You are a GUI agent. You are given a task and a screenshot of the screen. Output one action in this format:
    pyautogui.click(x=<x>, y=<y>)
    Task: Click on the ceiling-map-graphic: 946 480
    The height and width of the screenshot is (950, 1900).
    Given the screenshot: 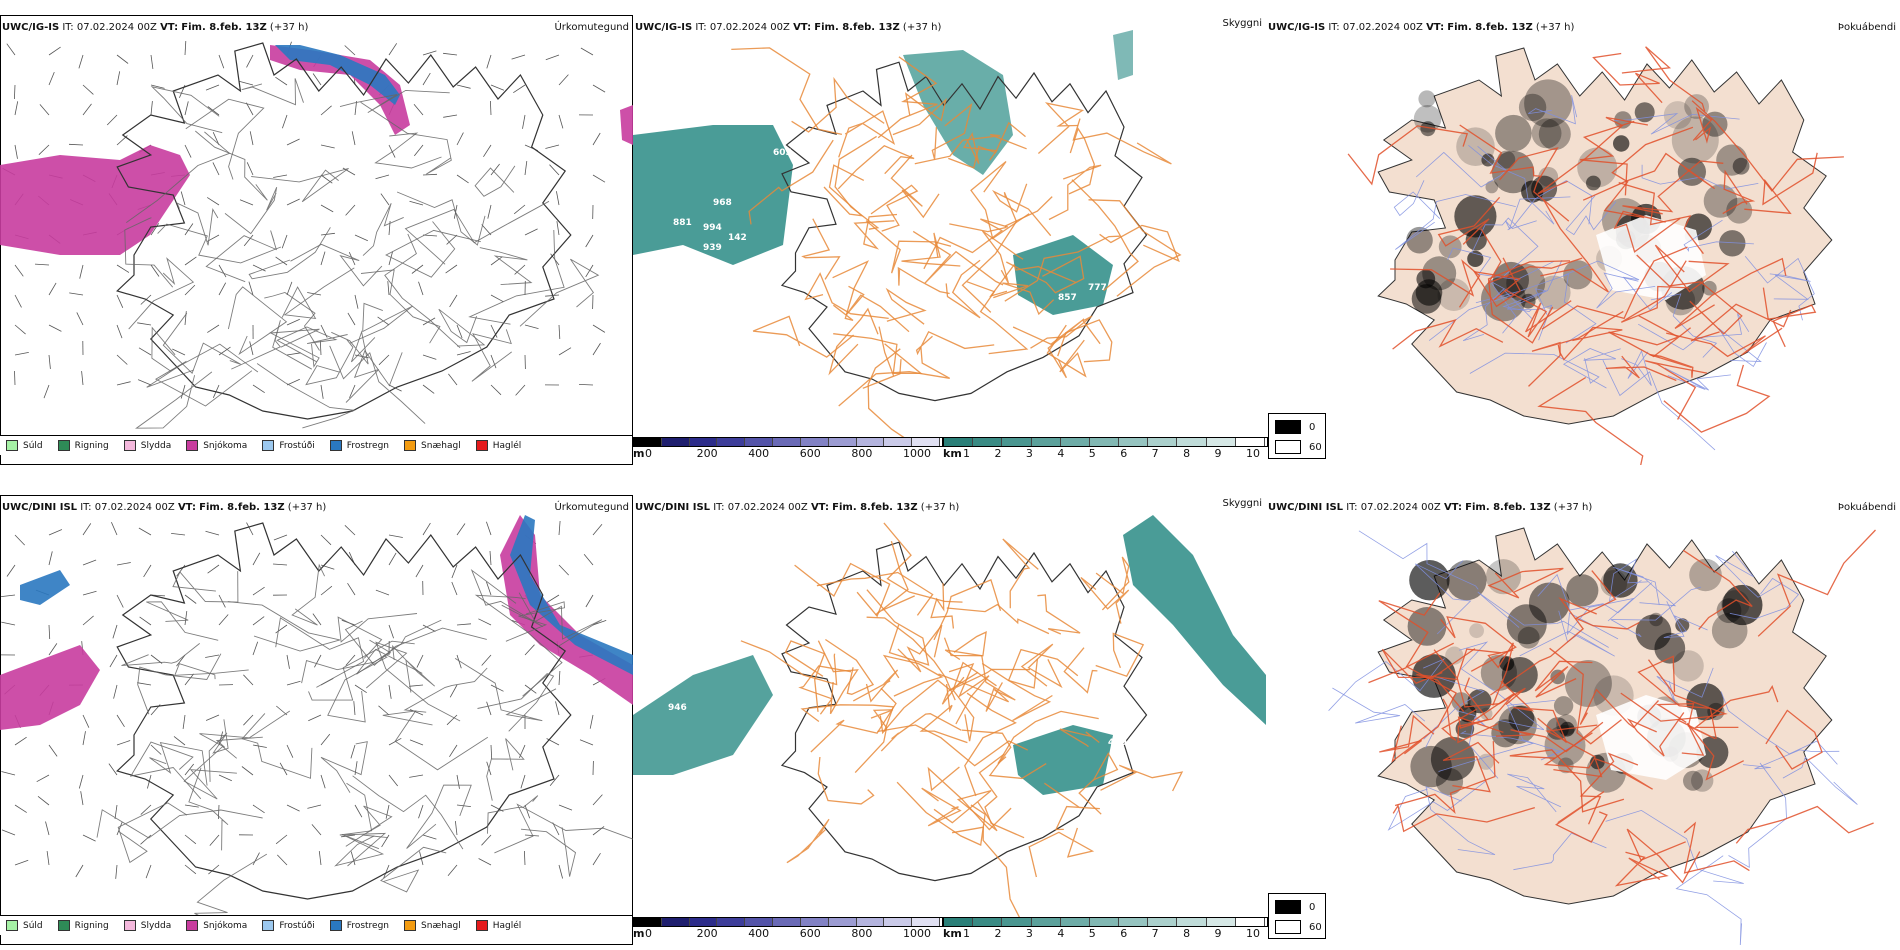 What is the action you would take?
    pyautogui.click(x=949, y=718)
    